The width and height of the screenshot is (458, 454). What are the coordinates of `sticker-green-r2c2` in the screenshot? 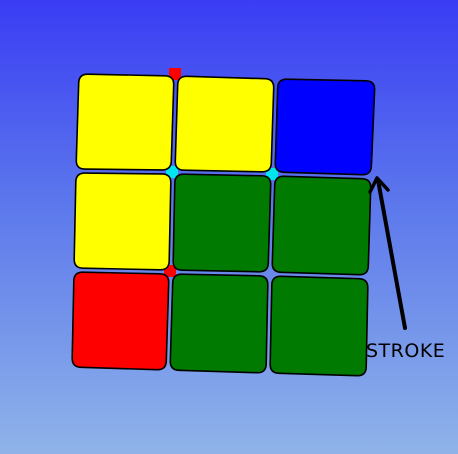 It's located at (222, 223).